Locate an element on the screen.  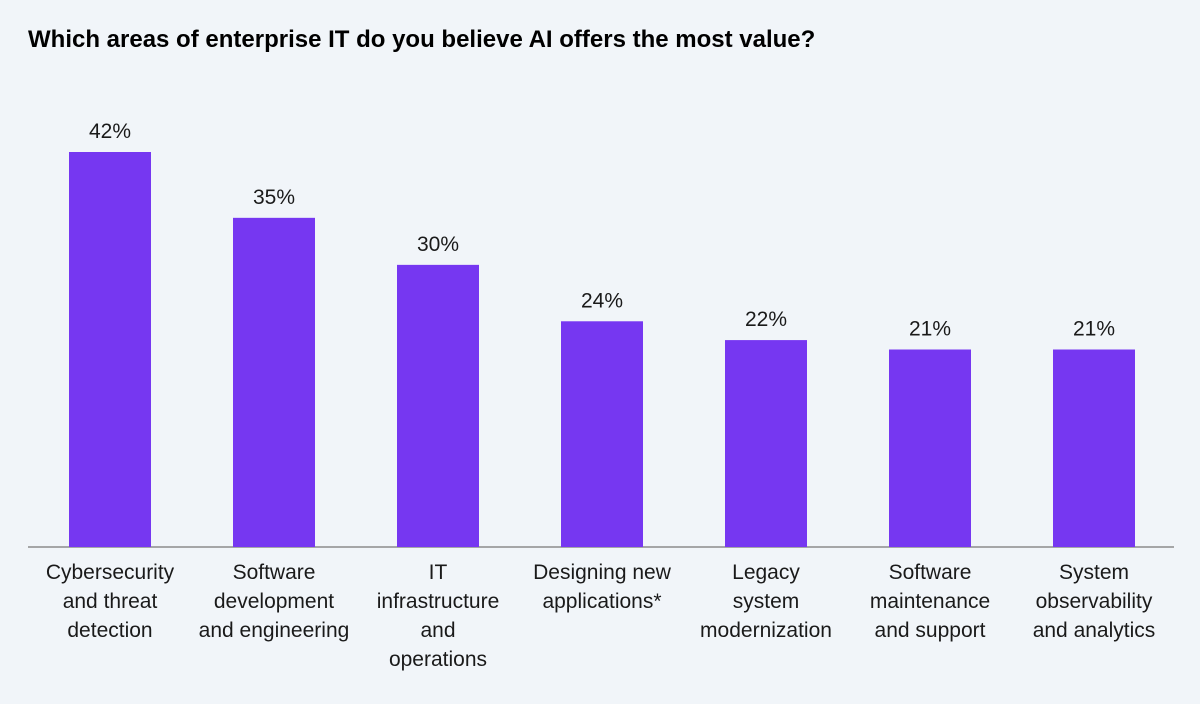
category-label-line: operations is located at coordinates (438, 659).